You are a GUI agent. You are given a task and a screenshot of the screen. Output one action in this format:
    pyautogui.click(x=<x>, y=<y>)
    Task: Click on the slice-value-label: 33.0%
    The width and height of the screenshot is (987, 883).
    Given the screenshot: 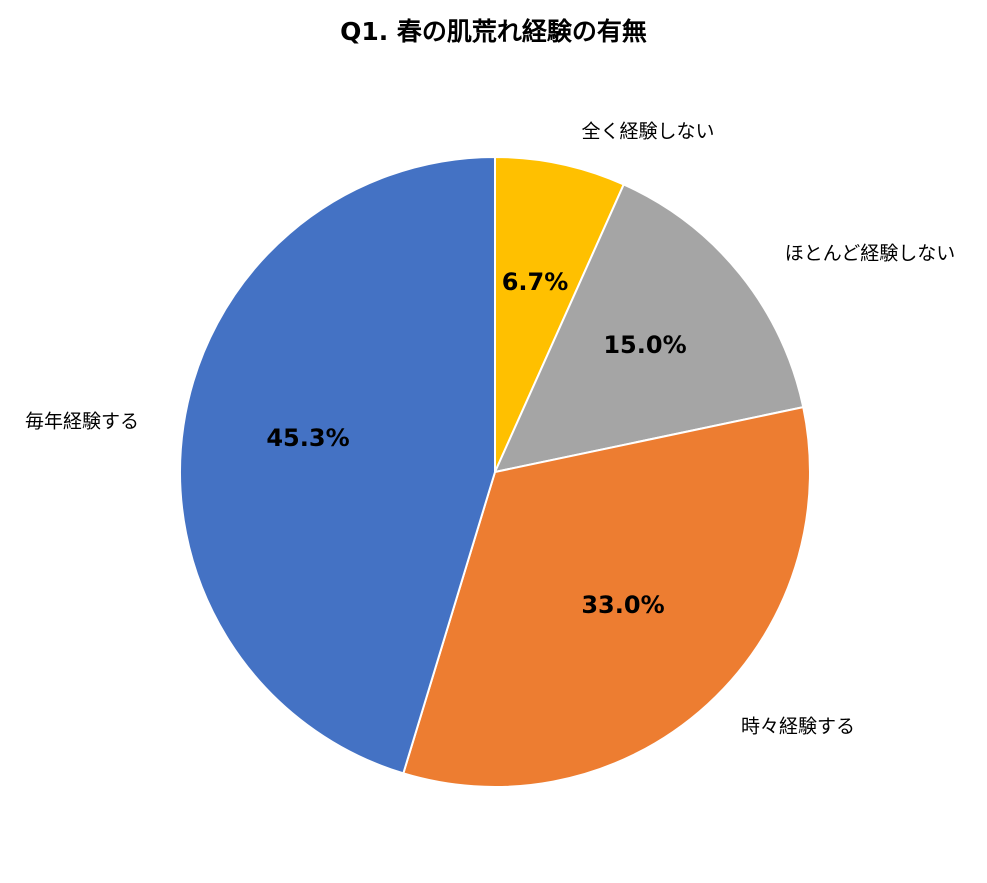 What is the action you would take?
    pyautogui.click(x=622, y=605)
    